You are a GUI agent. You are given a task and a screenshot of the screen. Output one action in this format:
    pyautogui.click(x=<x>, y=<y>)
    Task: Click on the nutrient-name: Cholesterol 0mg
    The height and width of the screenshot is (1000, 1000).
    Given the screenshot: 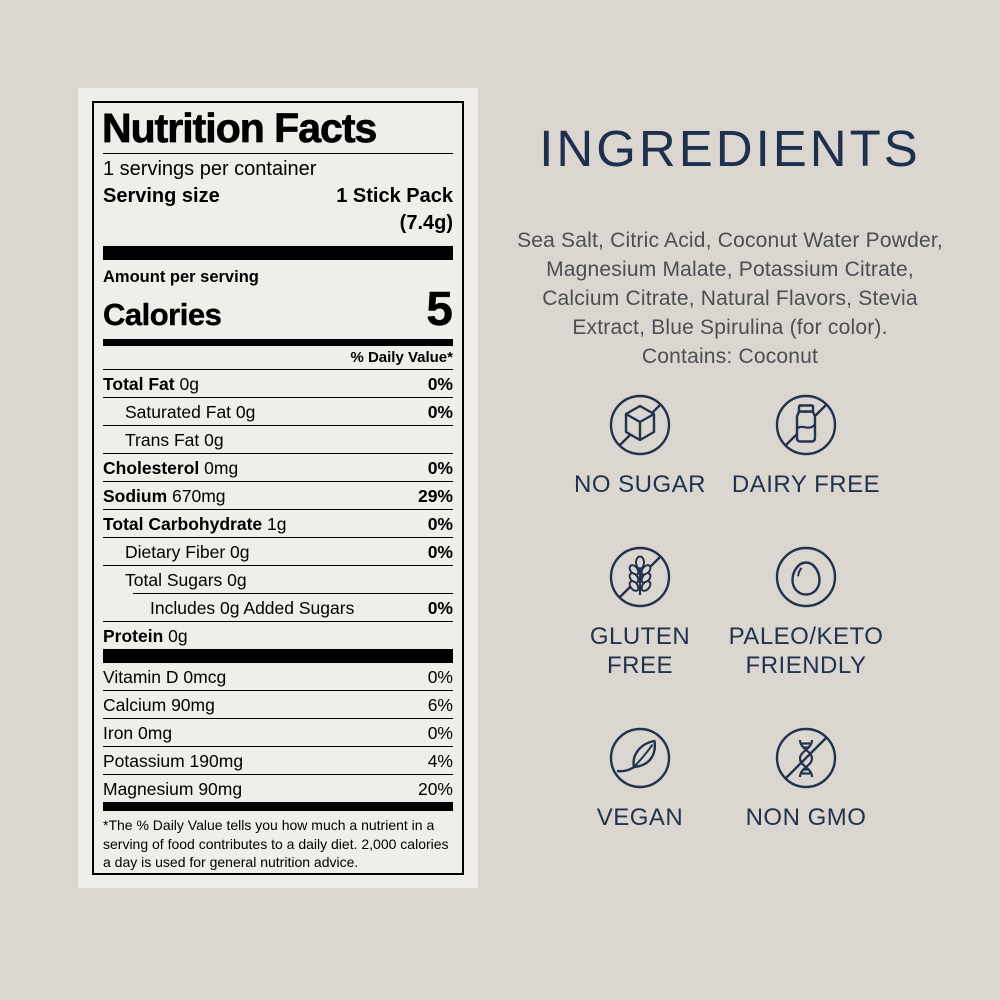 What is the action you would take?
    pyautogui.click(x=171, y=467)
    